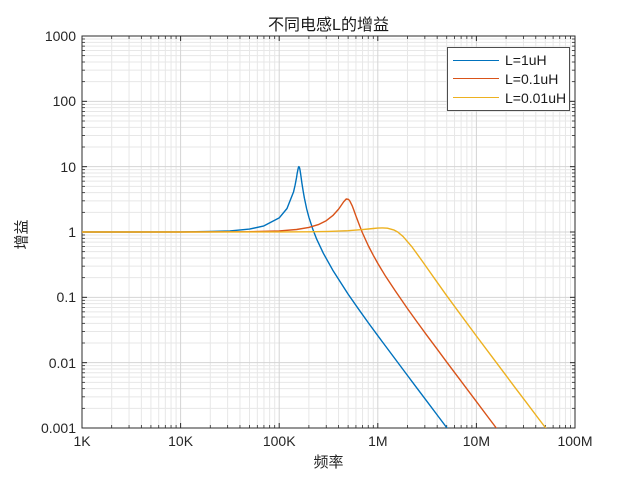 The width and height of the screenshot is (640, 480). What do you see at coordinates (575, 441) in the screenshot?
I see `x-tick-label: 100M` at bounding box center [575, 441].